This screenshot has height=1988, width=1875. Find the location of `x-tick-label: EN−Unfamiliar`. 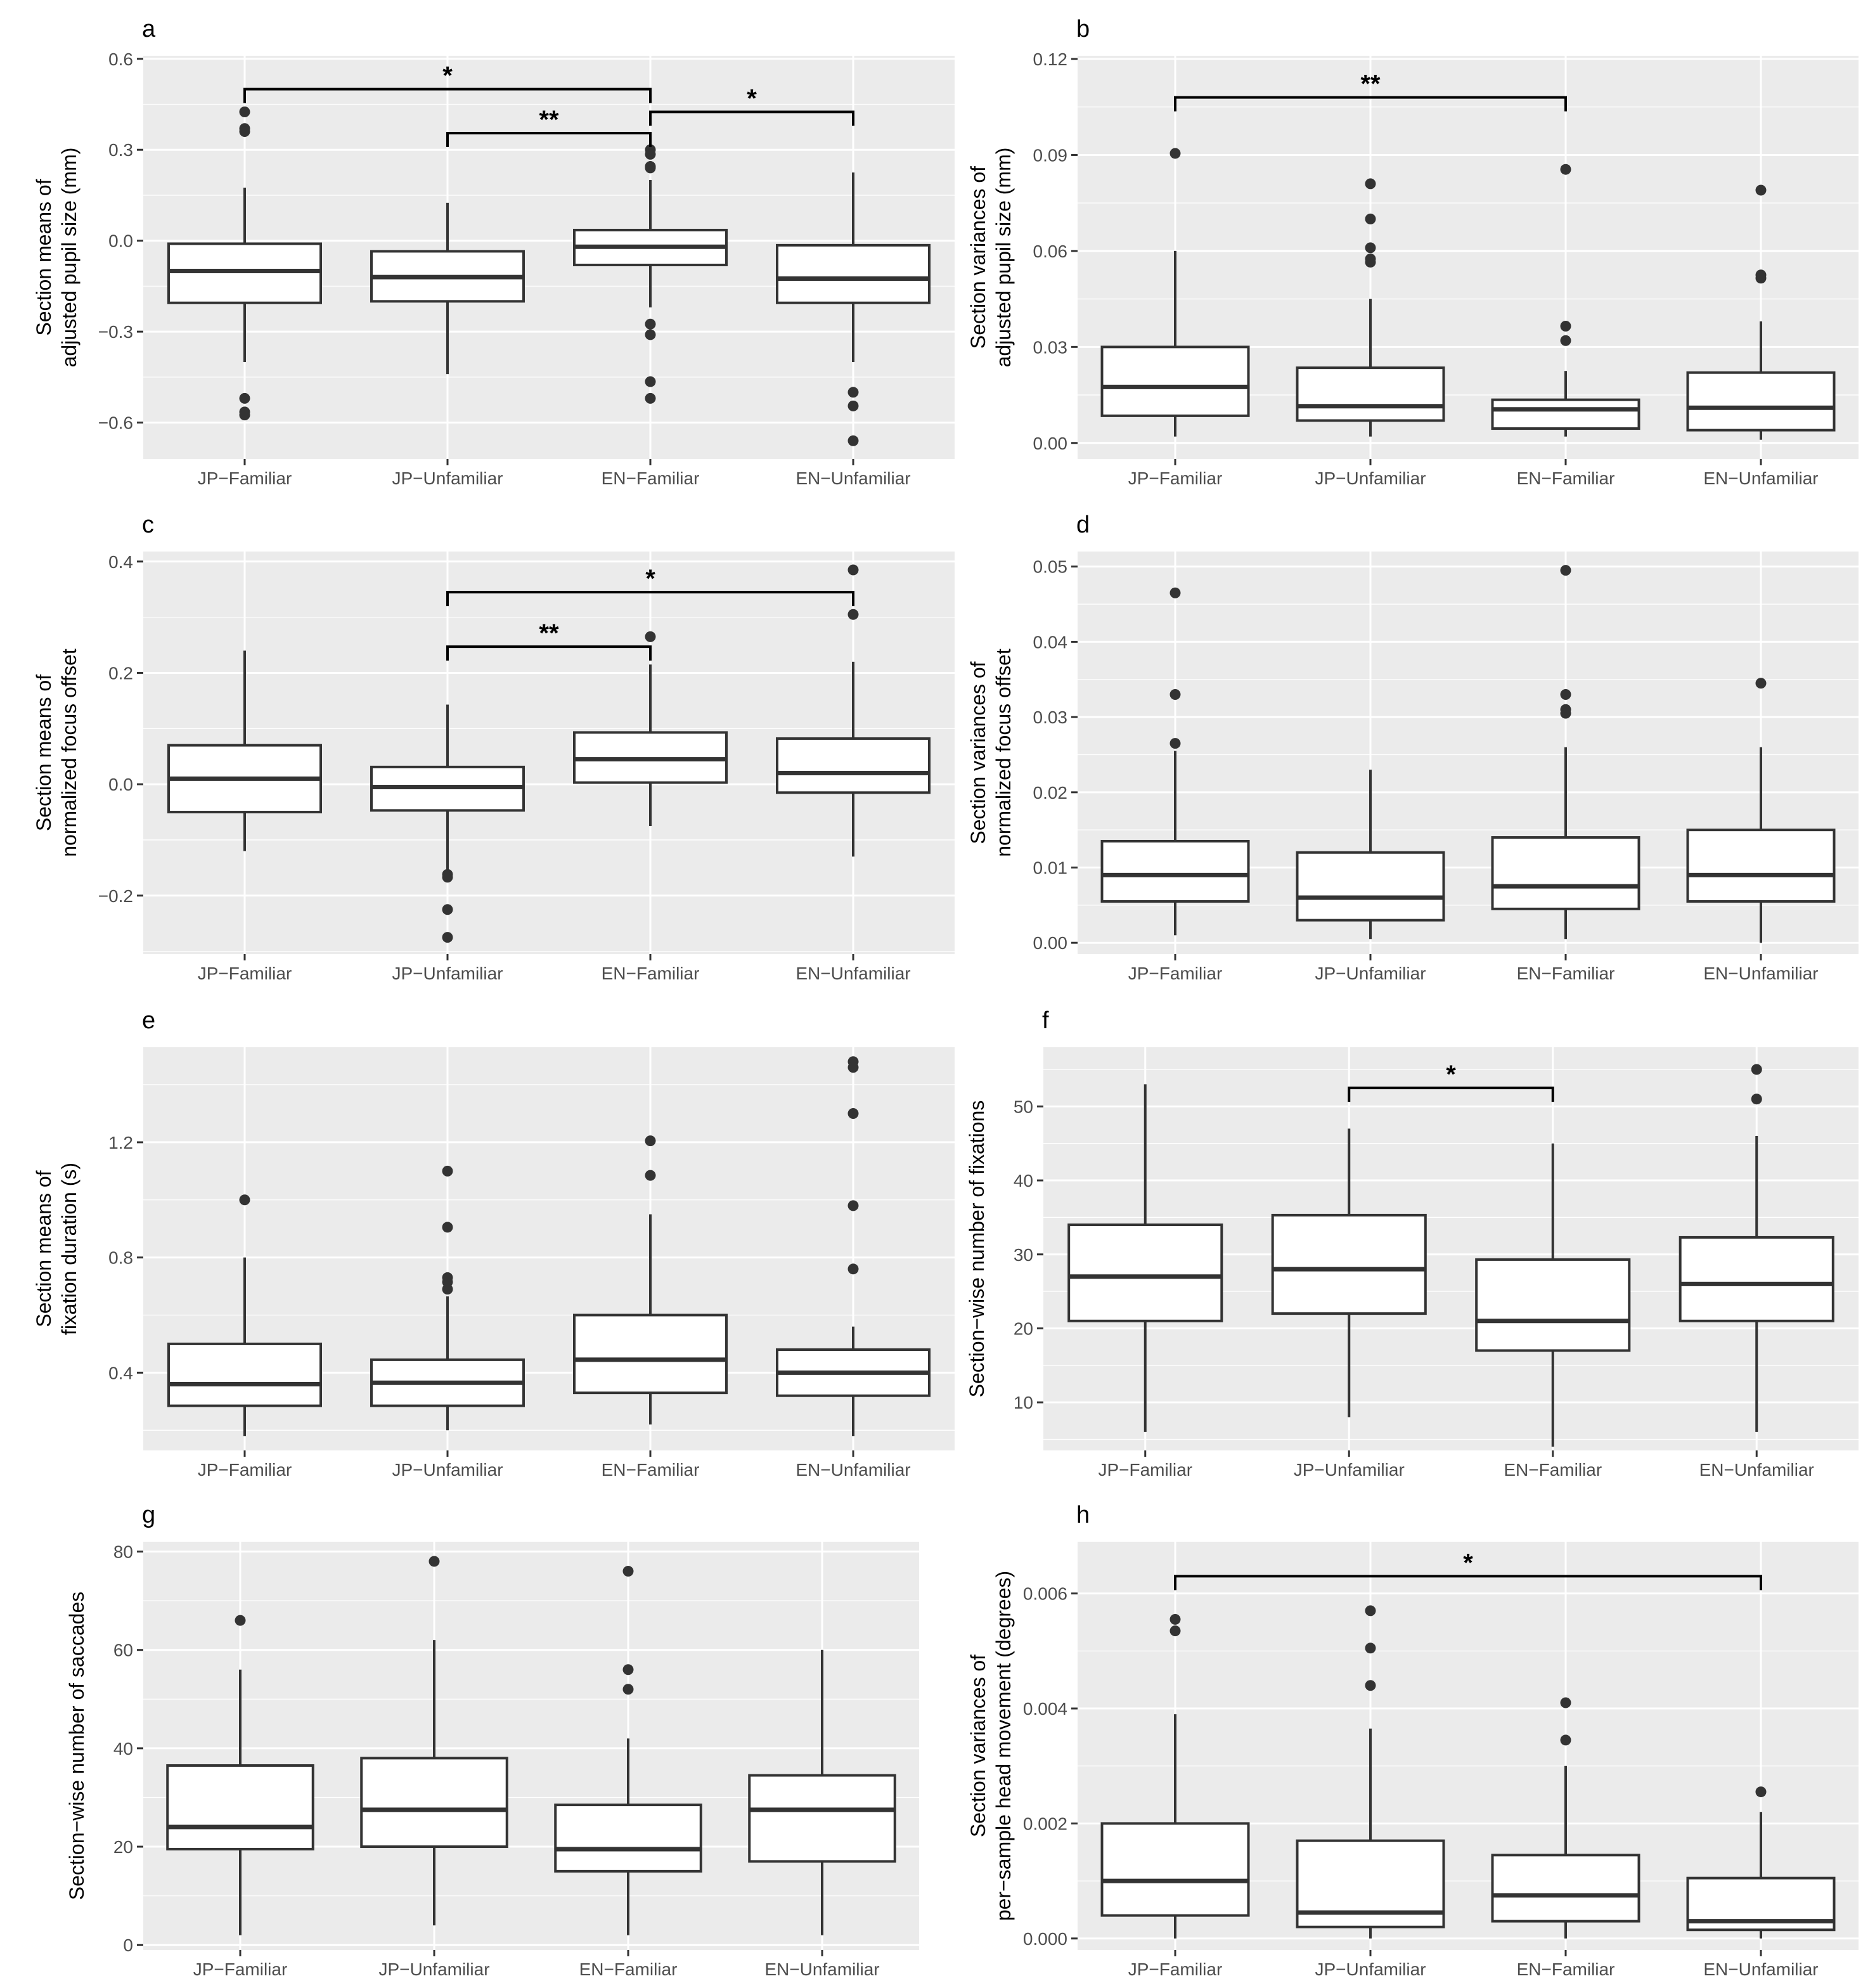

x-tick-label: EN−Unfamiliar is located at coordinates (1756, 1470).